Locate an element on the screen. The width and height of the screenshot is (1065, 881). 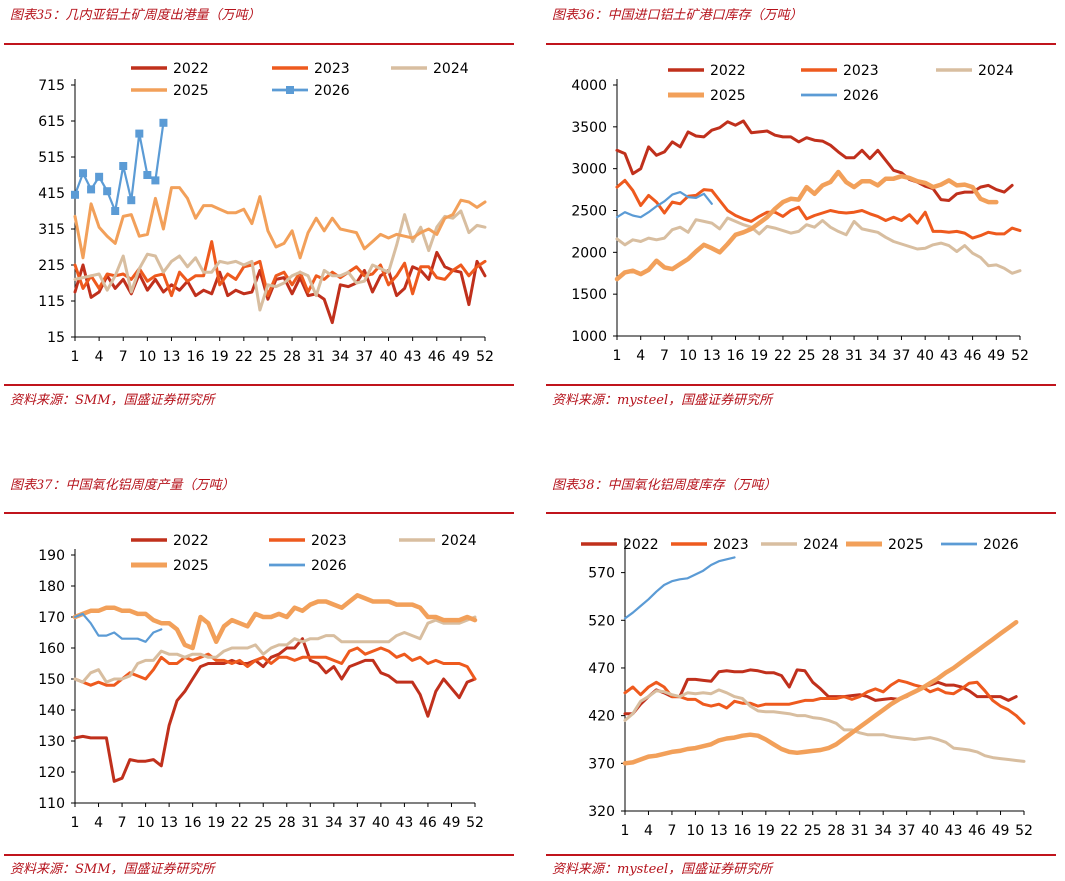
y-tick-label: 370 is located at coordinates (601, 764).